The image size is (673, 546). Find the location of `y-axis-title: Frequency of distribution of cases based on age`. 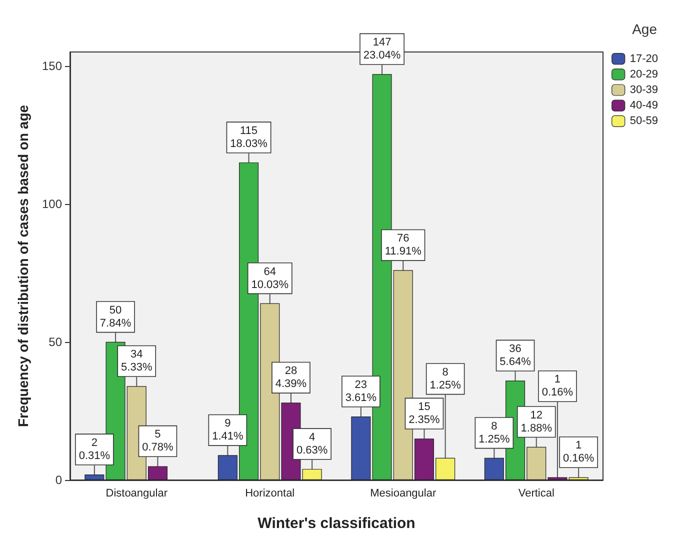

y-axis-title: Frequency of distribution of cases based on age is located at coordinates (23, 266).